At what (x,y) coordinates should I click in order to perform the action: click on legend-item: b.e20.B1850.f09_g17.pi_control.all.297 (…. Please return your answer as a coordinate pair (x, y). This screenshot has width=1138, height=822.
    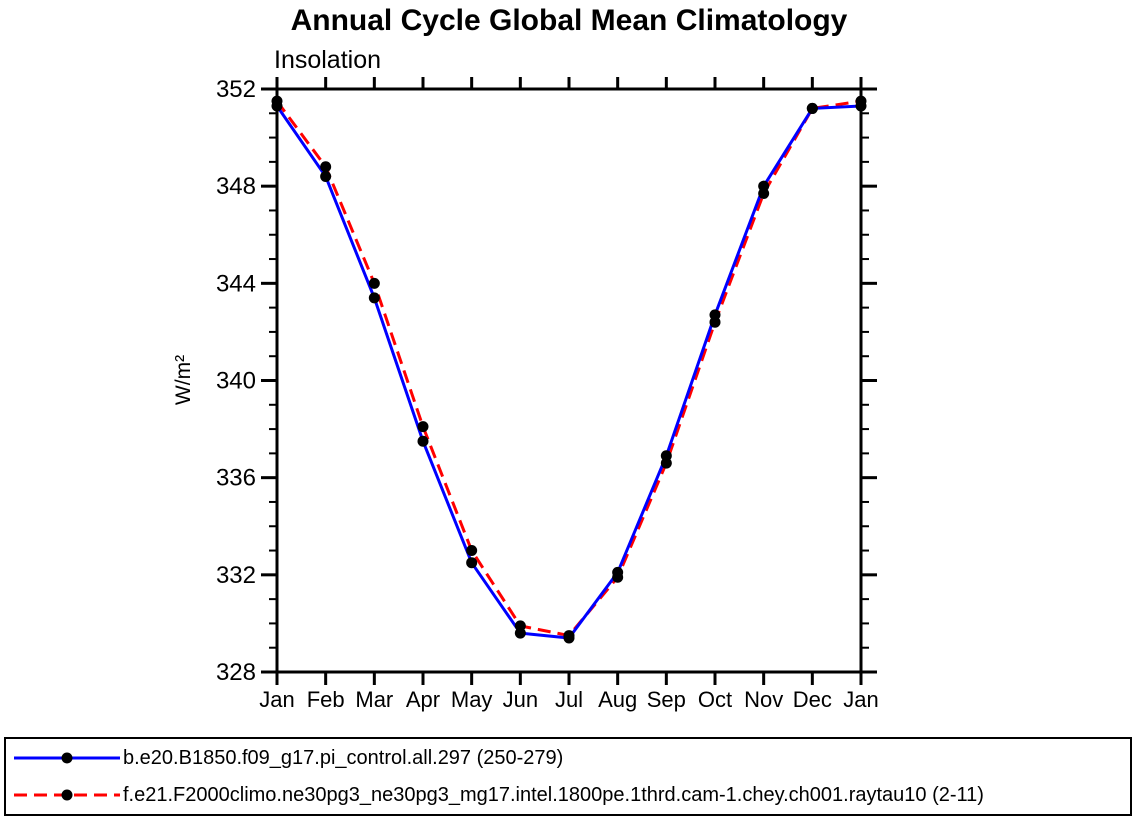
    Looking at the image, I should click on (288, 758).